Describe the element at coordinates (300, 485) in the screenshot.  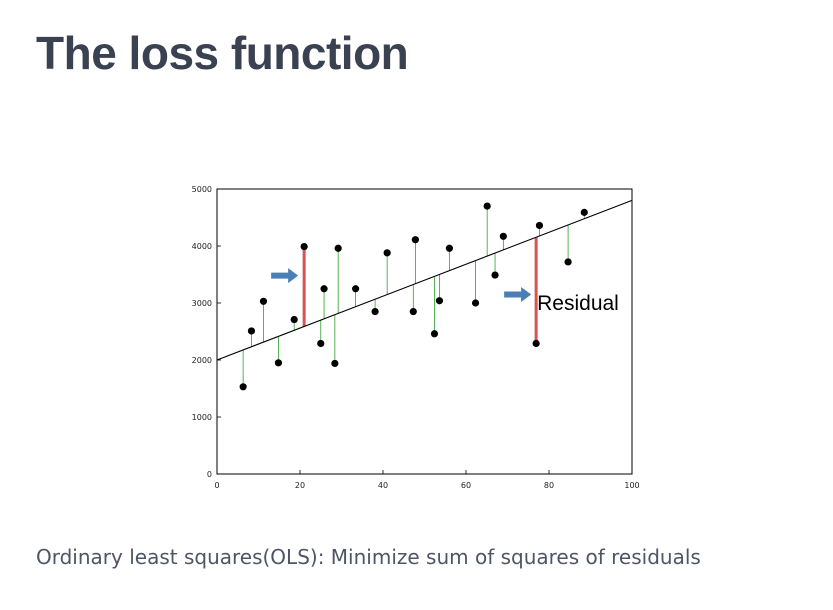
I see `x-tick-label: 20` at that location.